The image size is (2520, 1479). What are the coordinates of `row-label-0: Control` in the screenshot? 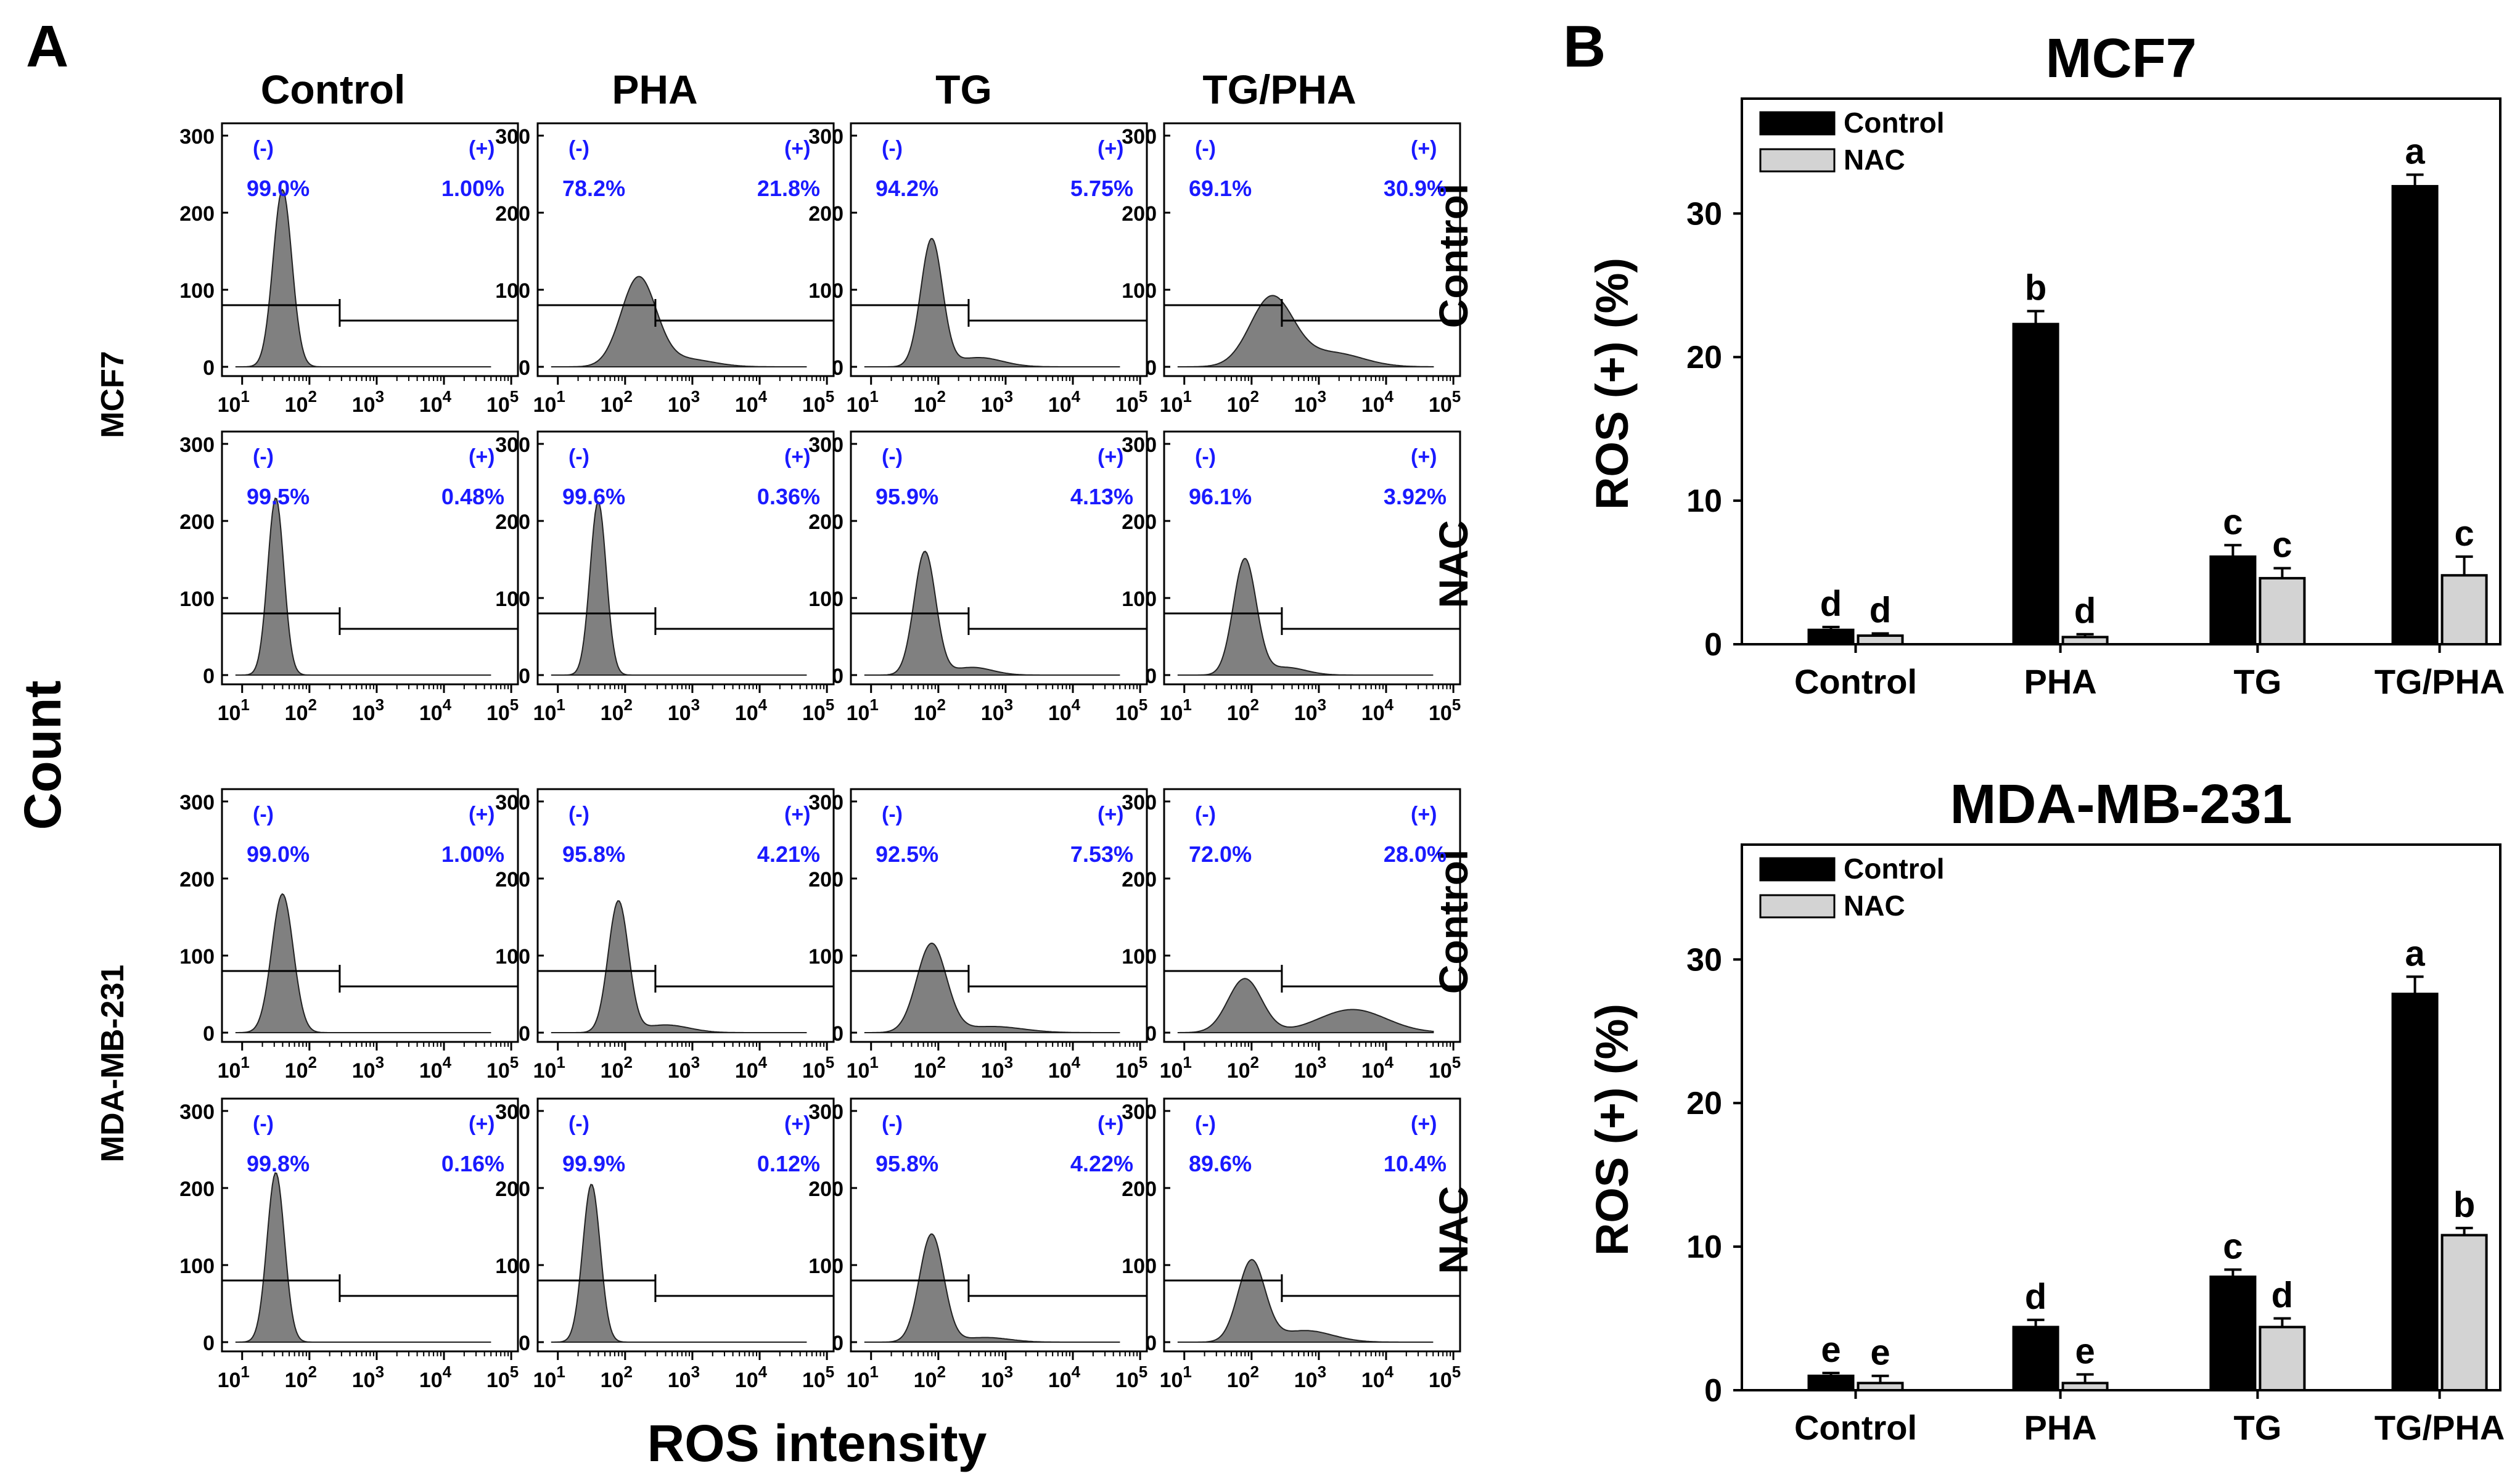 It's located at (1453, 256).